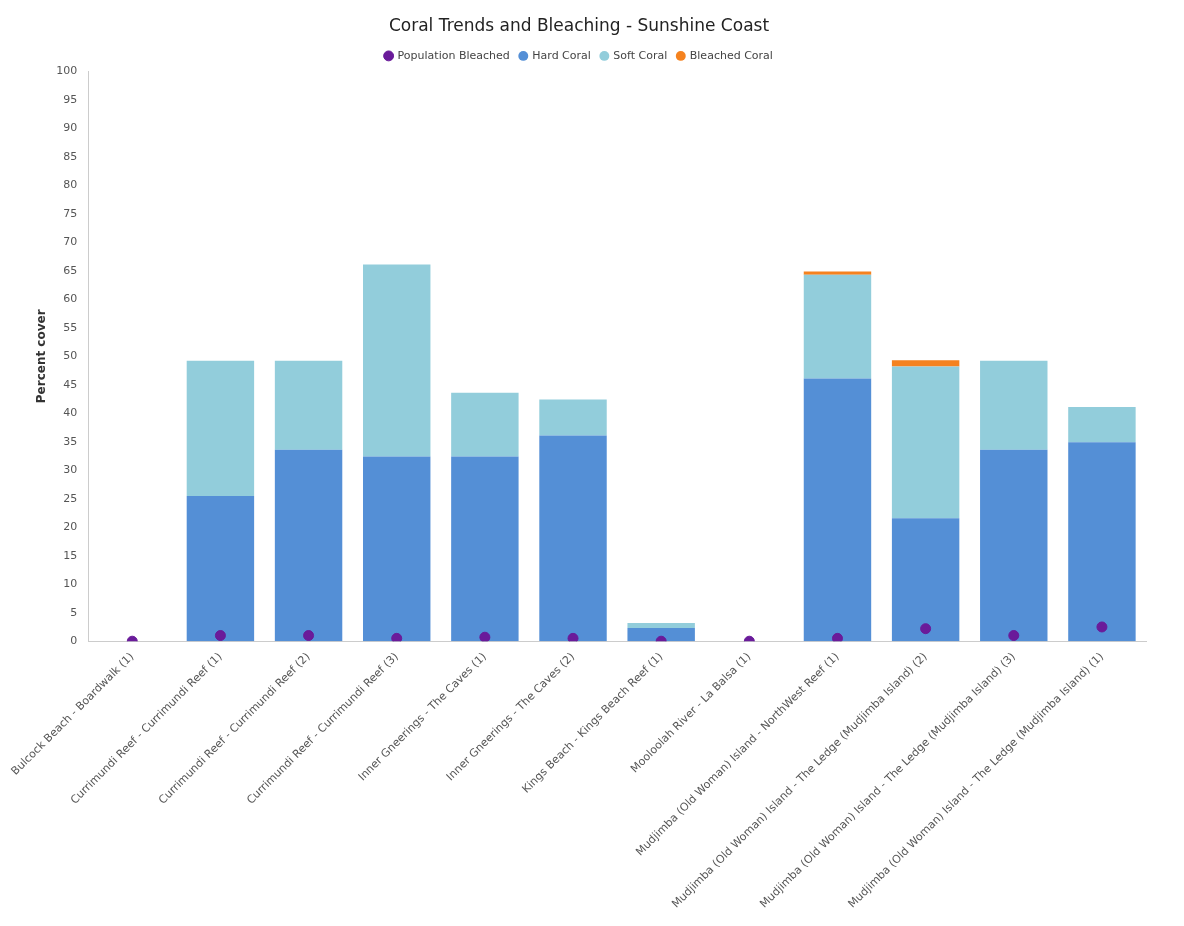 The image size is (1184, 926). What do you see at coordinates (70, 128) in the screenshot?
I see `y-tick-label: 90` at bounding box center [70, 128].